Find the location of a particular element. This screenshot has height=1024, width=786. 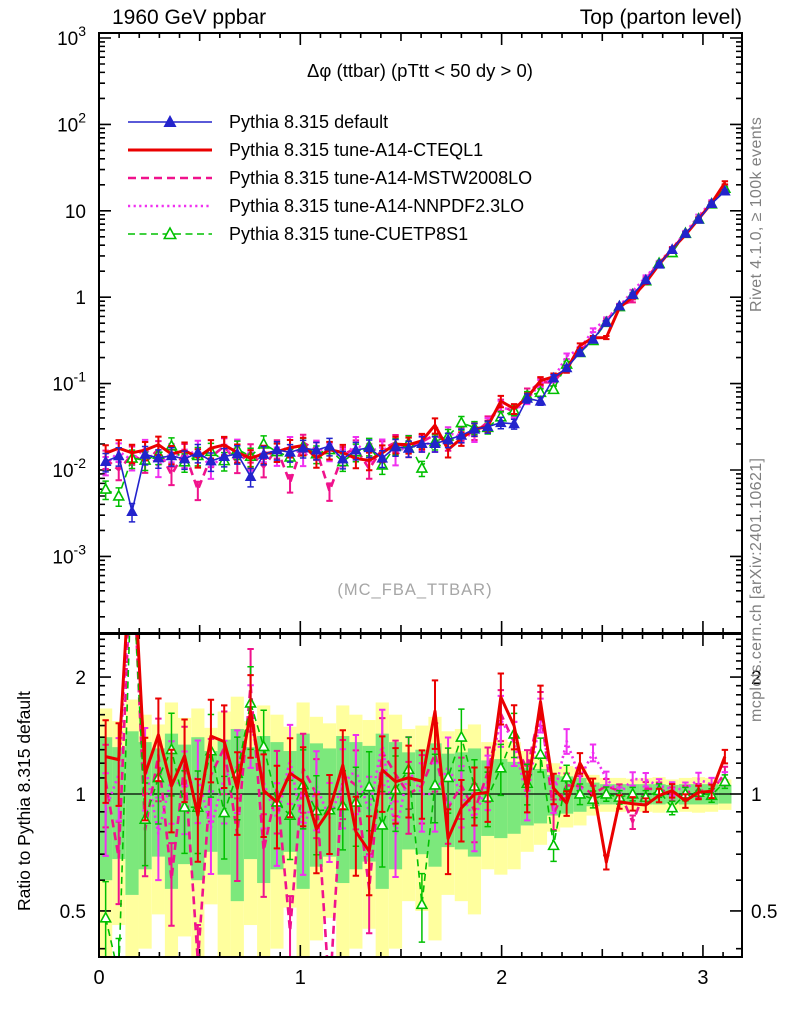

x-tick-label: 0 is located at coordinates (98, 978).